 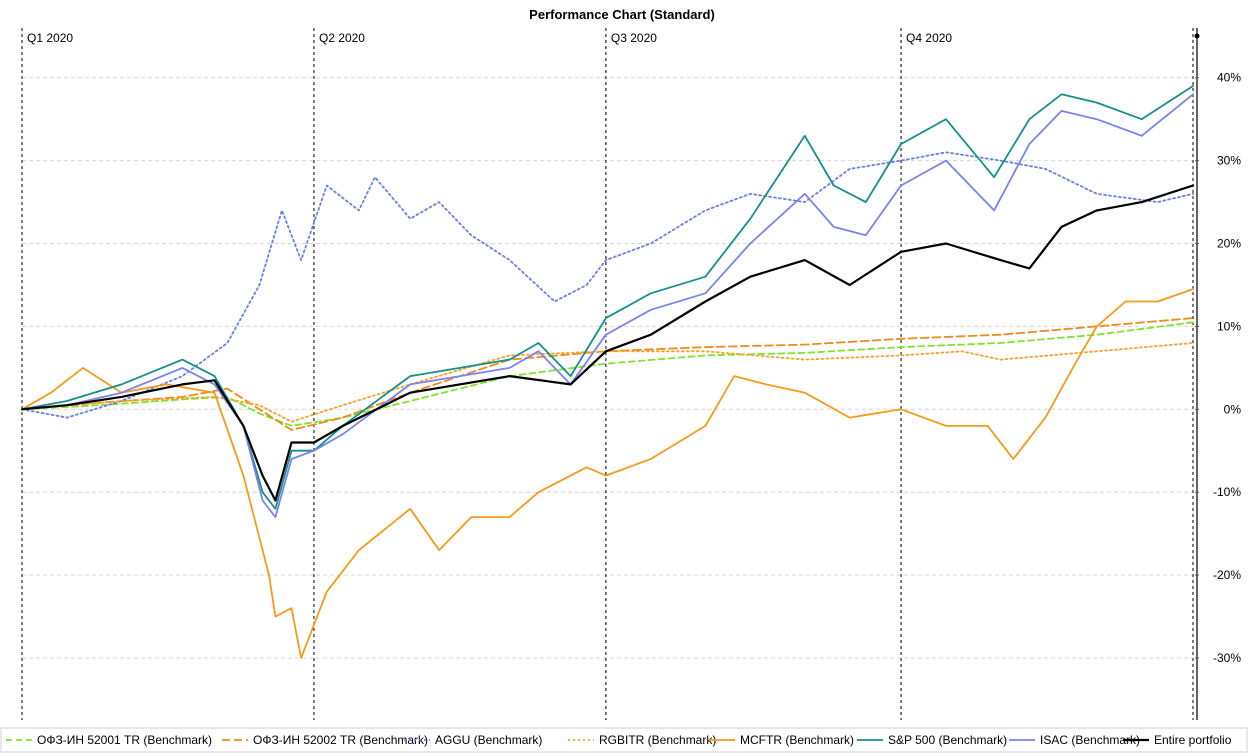 I want to click on legend-label: S&P 500 (Benchmark), so click(x=947, y=740).